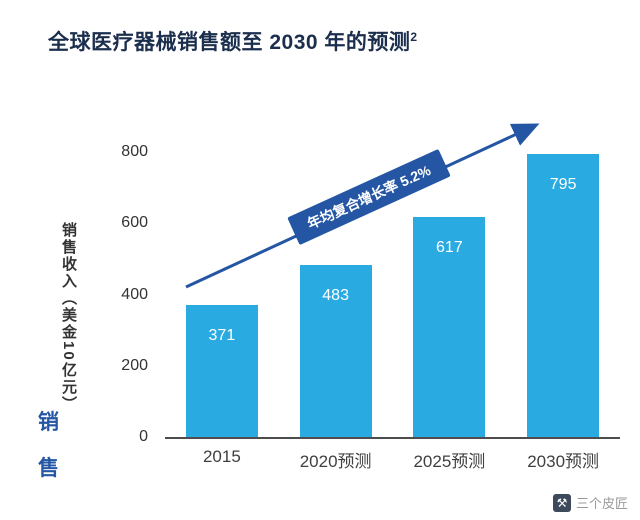  Describe the element at coordinates (601, 503) in the screenshot. I see `watermark-text: 三个皮匠` at that location.